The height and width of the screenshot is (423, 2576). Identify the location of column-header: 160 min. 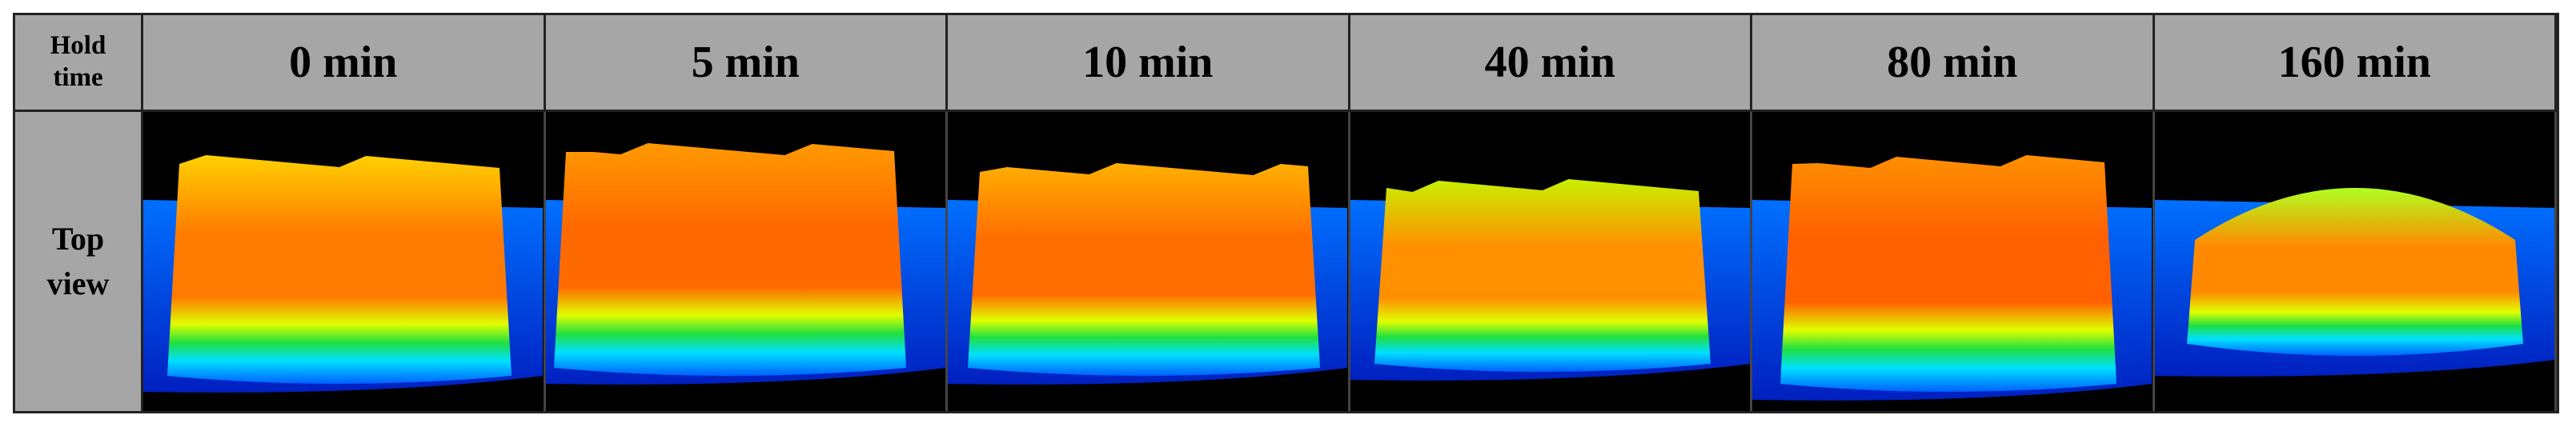
(2355, 63).